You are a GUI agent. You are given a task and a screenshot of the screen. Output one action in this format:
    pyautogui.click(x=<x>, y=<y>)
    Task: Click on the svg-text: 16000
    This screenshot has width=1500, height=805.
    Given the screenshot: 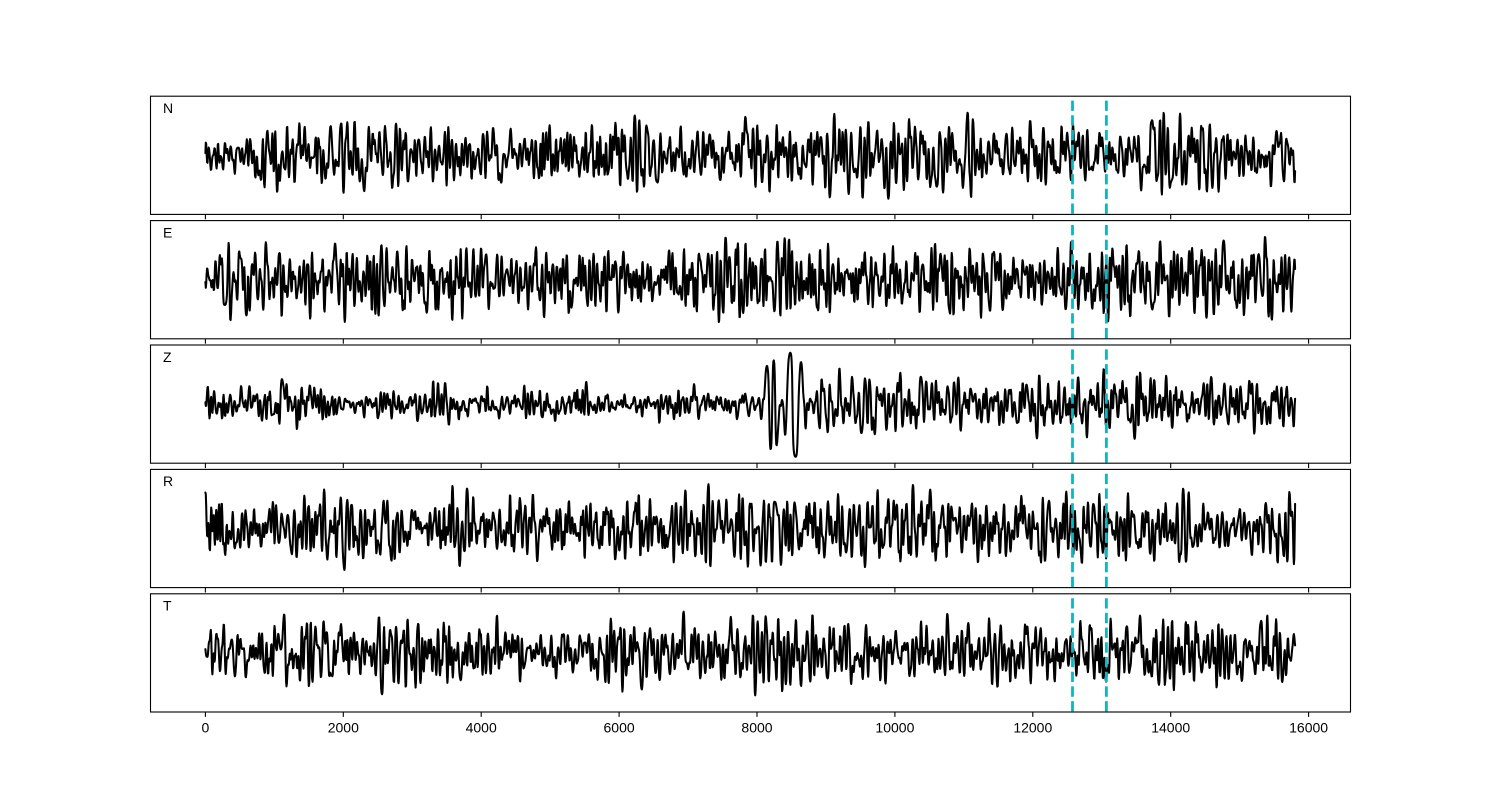 What is the action you would take?
    pyautogui.click(x=1308, y=727)
    